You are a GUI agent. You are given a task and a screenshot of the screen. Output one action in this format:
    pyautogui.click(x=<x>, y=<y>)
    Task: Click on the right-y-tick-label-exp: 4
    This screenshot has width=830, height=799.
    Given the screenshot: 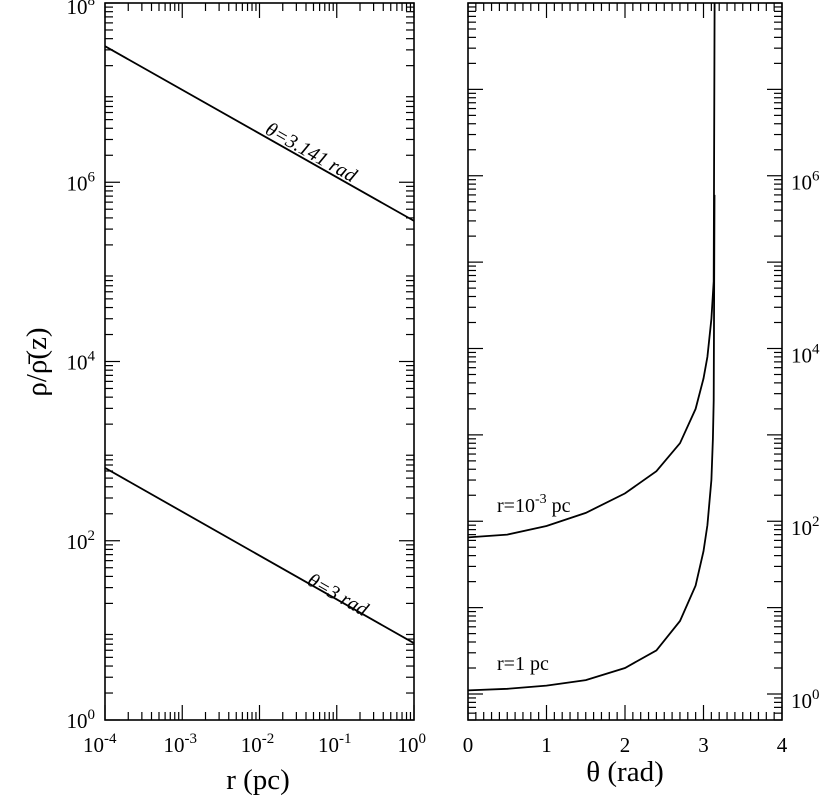 What is the action you would take?
    pyautogui.click(x=816, y=349)
    